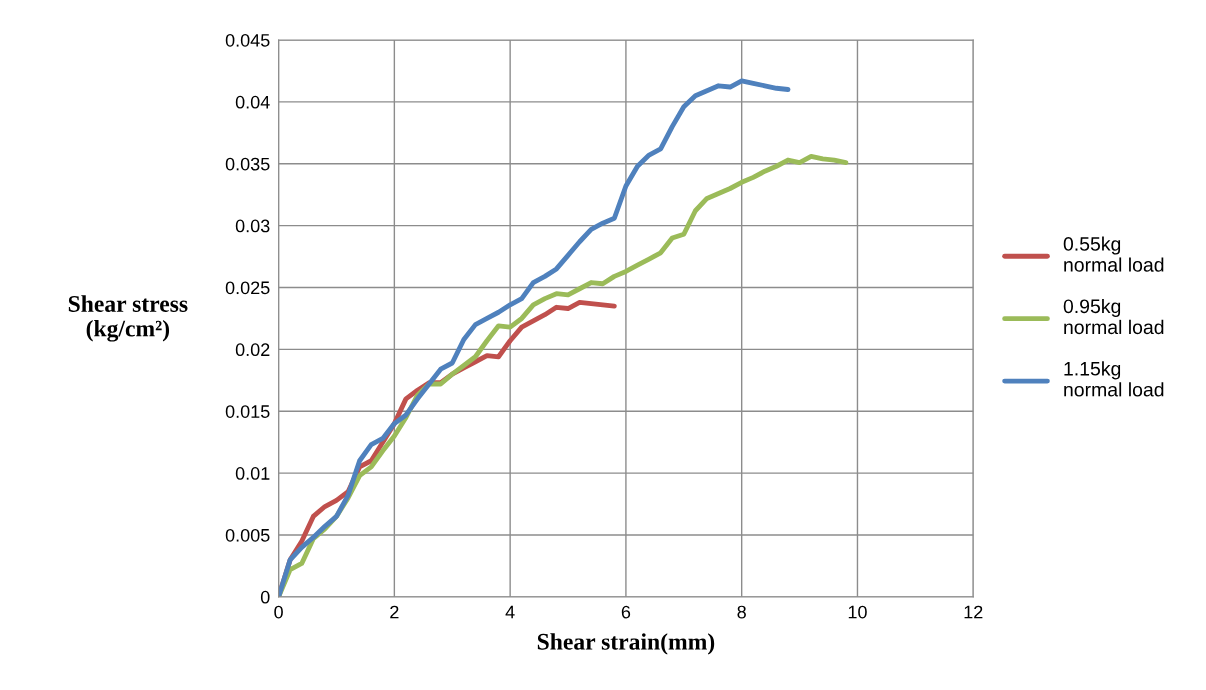 Image resolution: width=1206 pixels, height=690 pixels. Describe the element at coordinates (1114, 379) in the screenshot. I see `legend-label: 1.15kg normal load` at that location.